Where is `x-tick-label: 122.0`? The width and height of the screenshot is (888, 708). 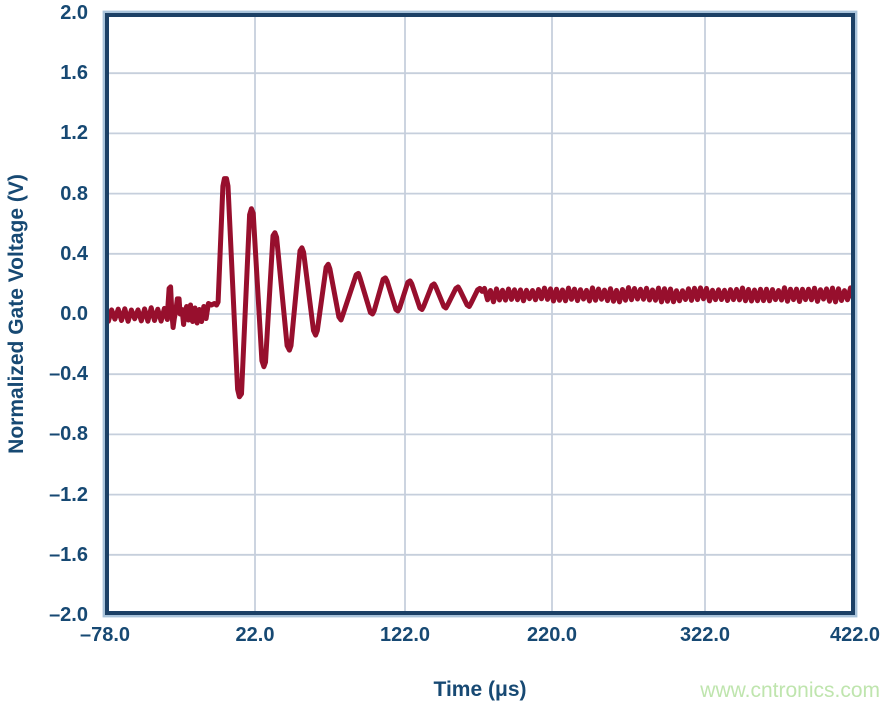 x-tick-label: 122.0 is located at coordinates (405, 635).